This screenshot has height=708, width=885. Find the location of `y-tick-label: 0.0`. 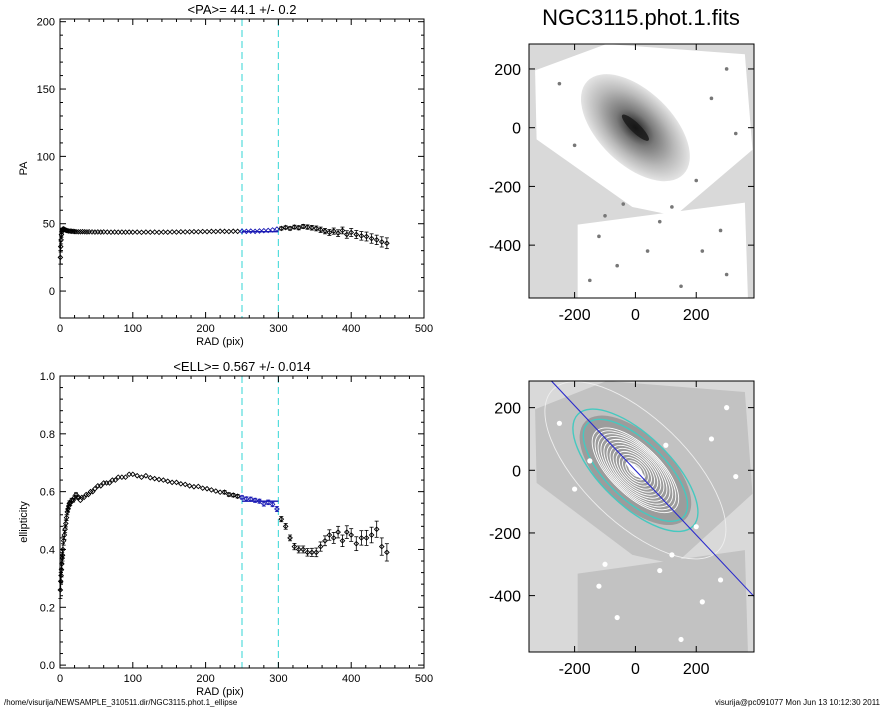

y-tick-label: 0.0 is located at coordinates (47, 666).